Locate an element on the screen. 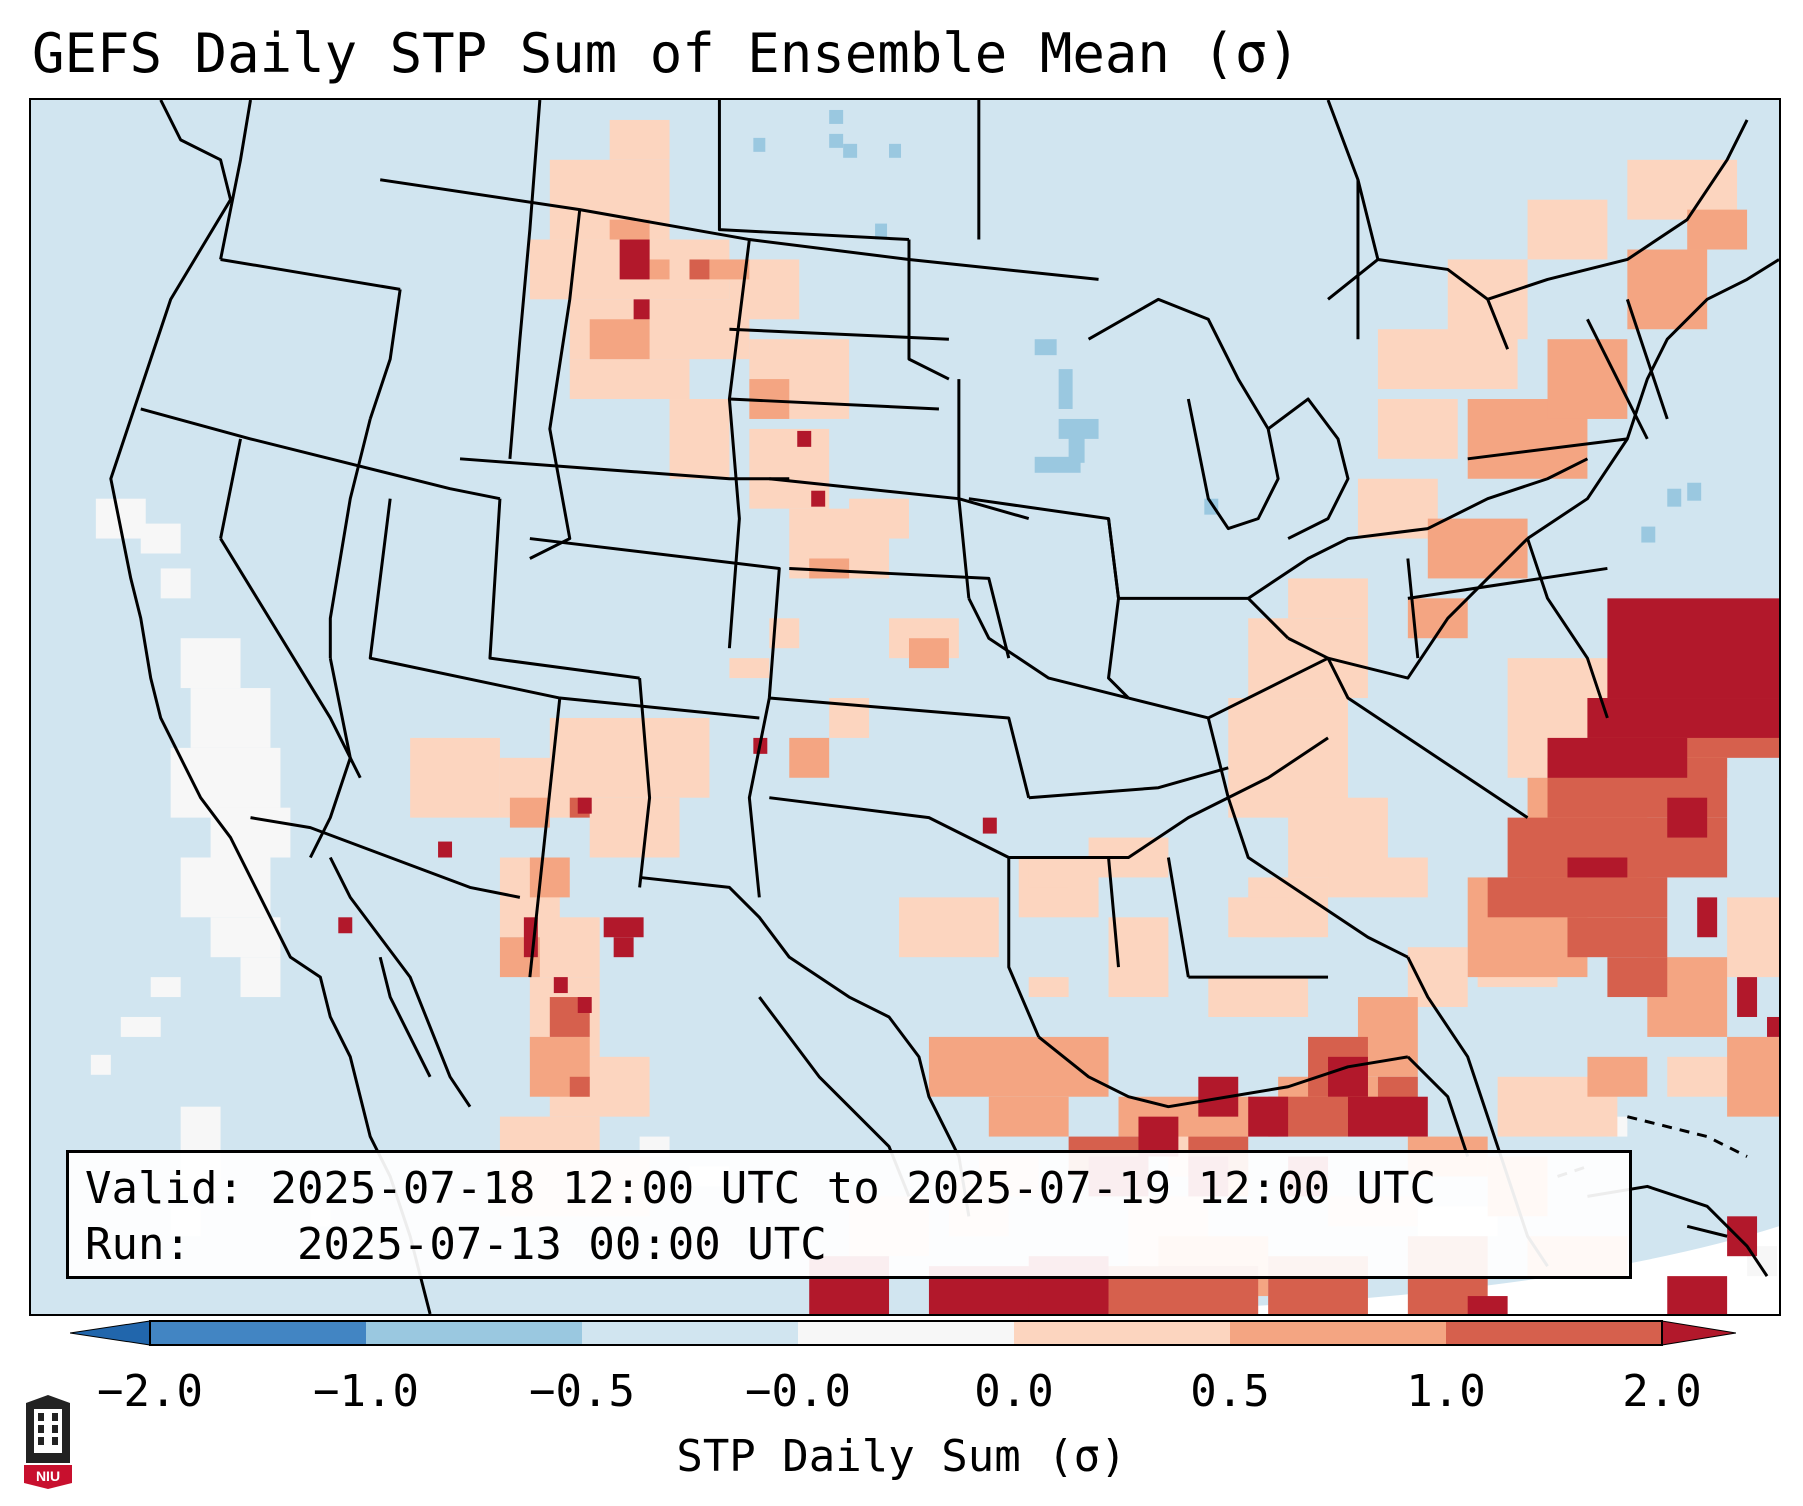  colorbar-svg is located at coordinates (903, 1333).